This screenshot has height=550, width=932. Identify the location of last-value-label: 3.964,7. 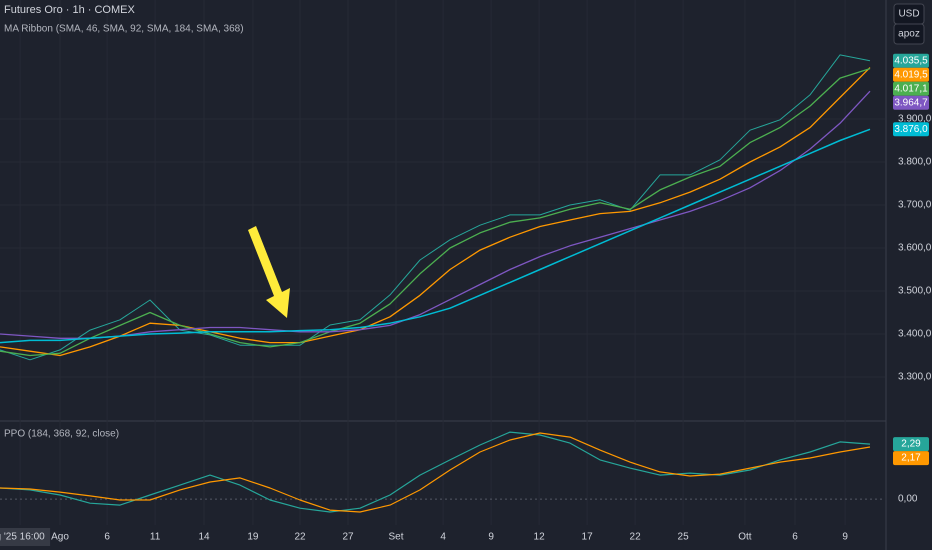
(911, 102).